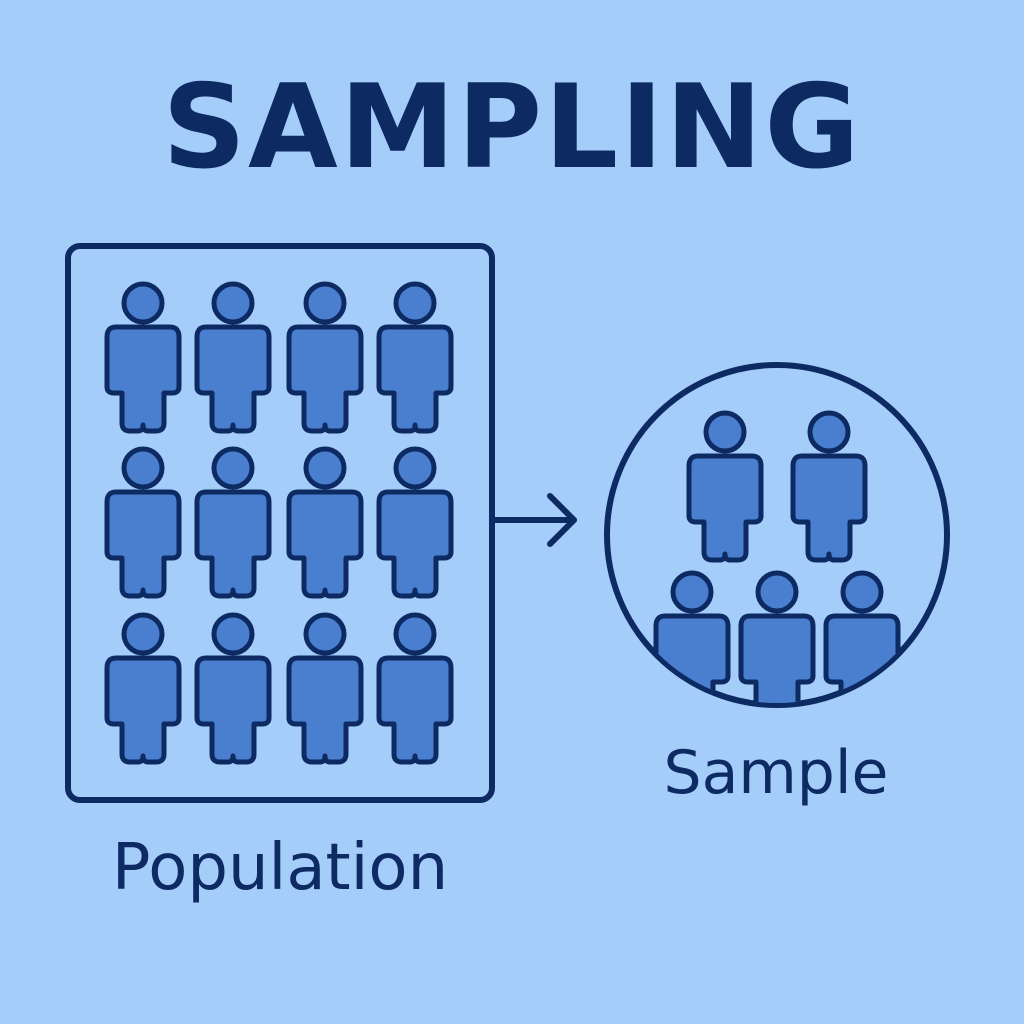  Describe the element at coordinates (533, 520) in the screenshot. I see `arrow-right-icon` at that location.